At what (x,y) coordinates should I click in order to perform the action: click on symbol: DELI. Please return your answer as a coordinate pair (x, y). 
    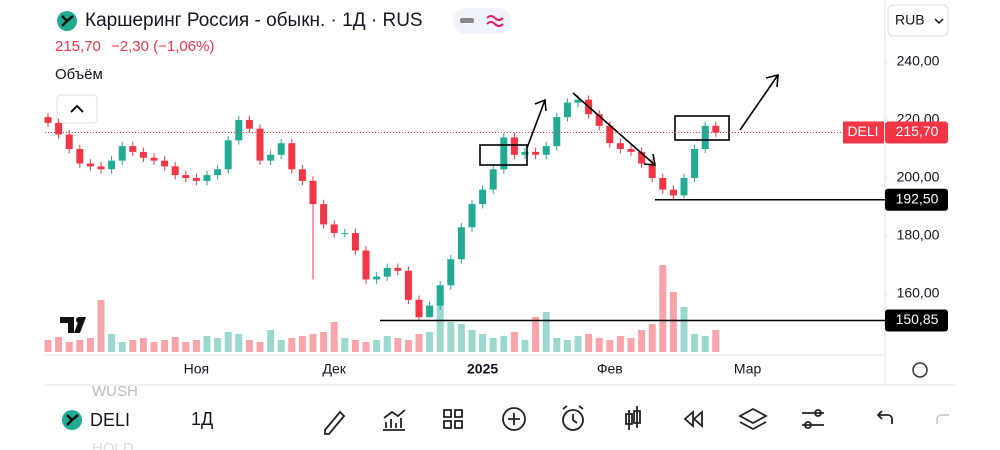
    Looking at the image, I should click on (110, 420).